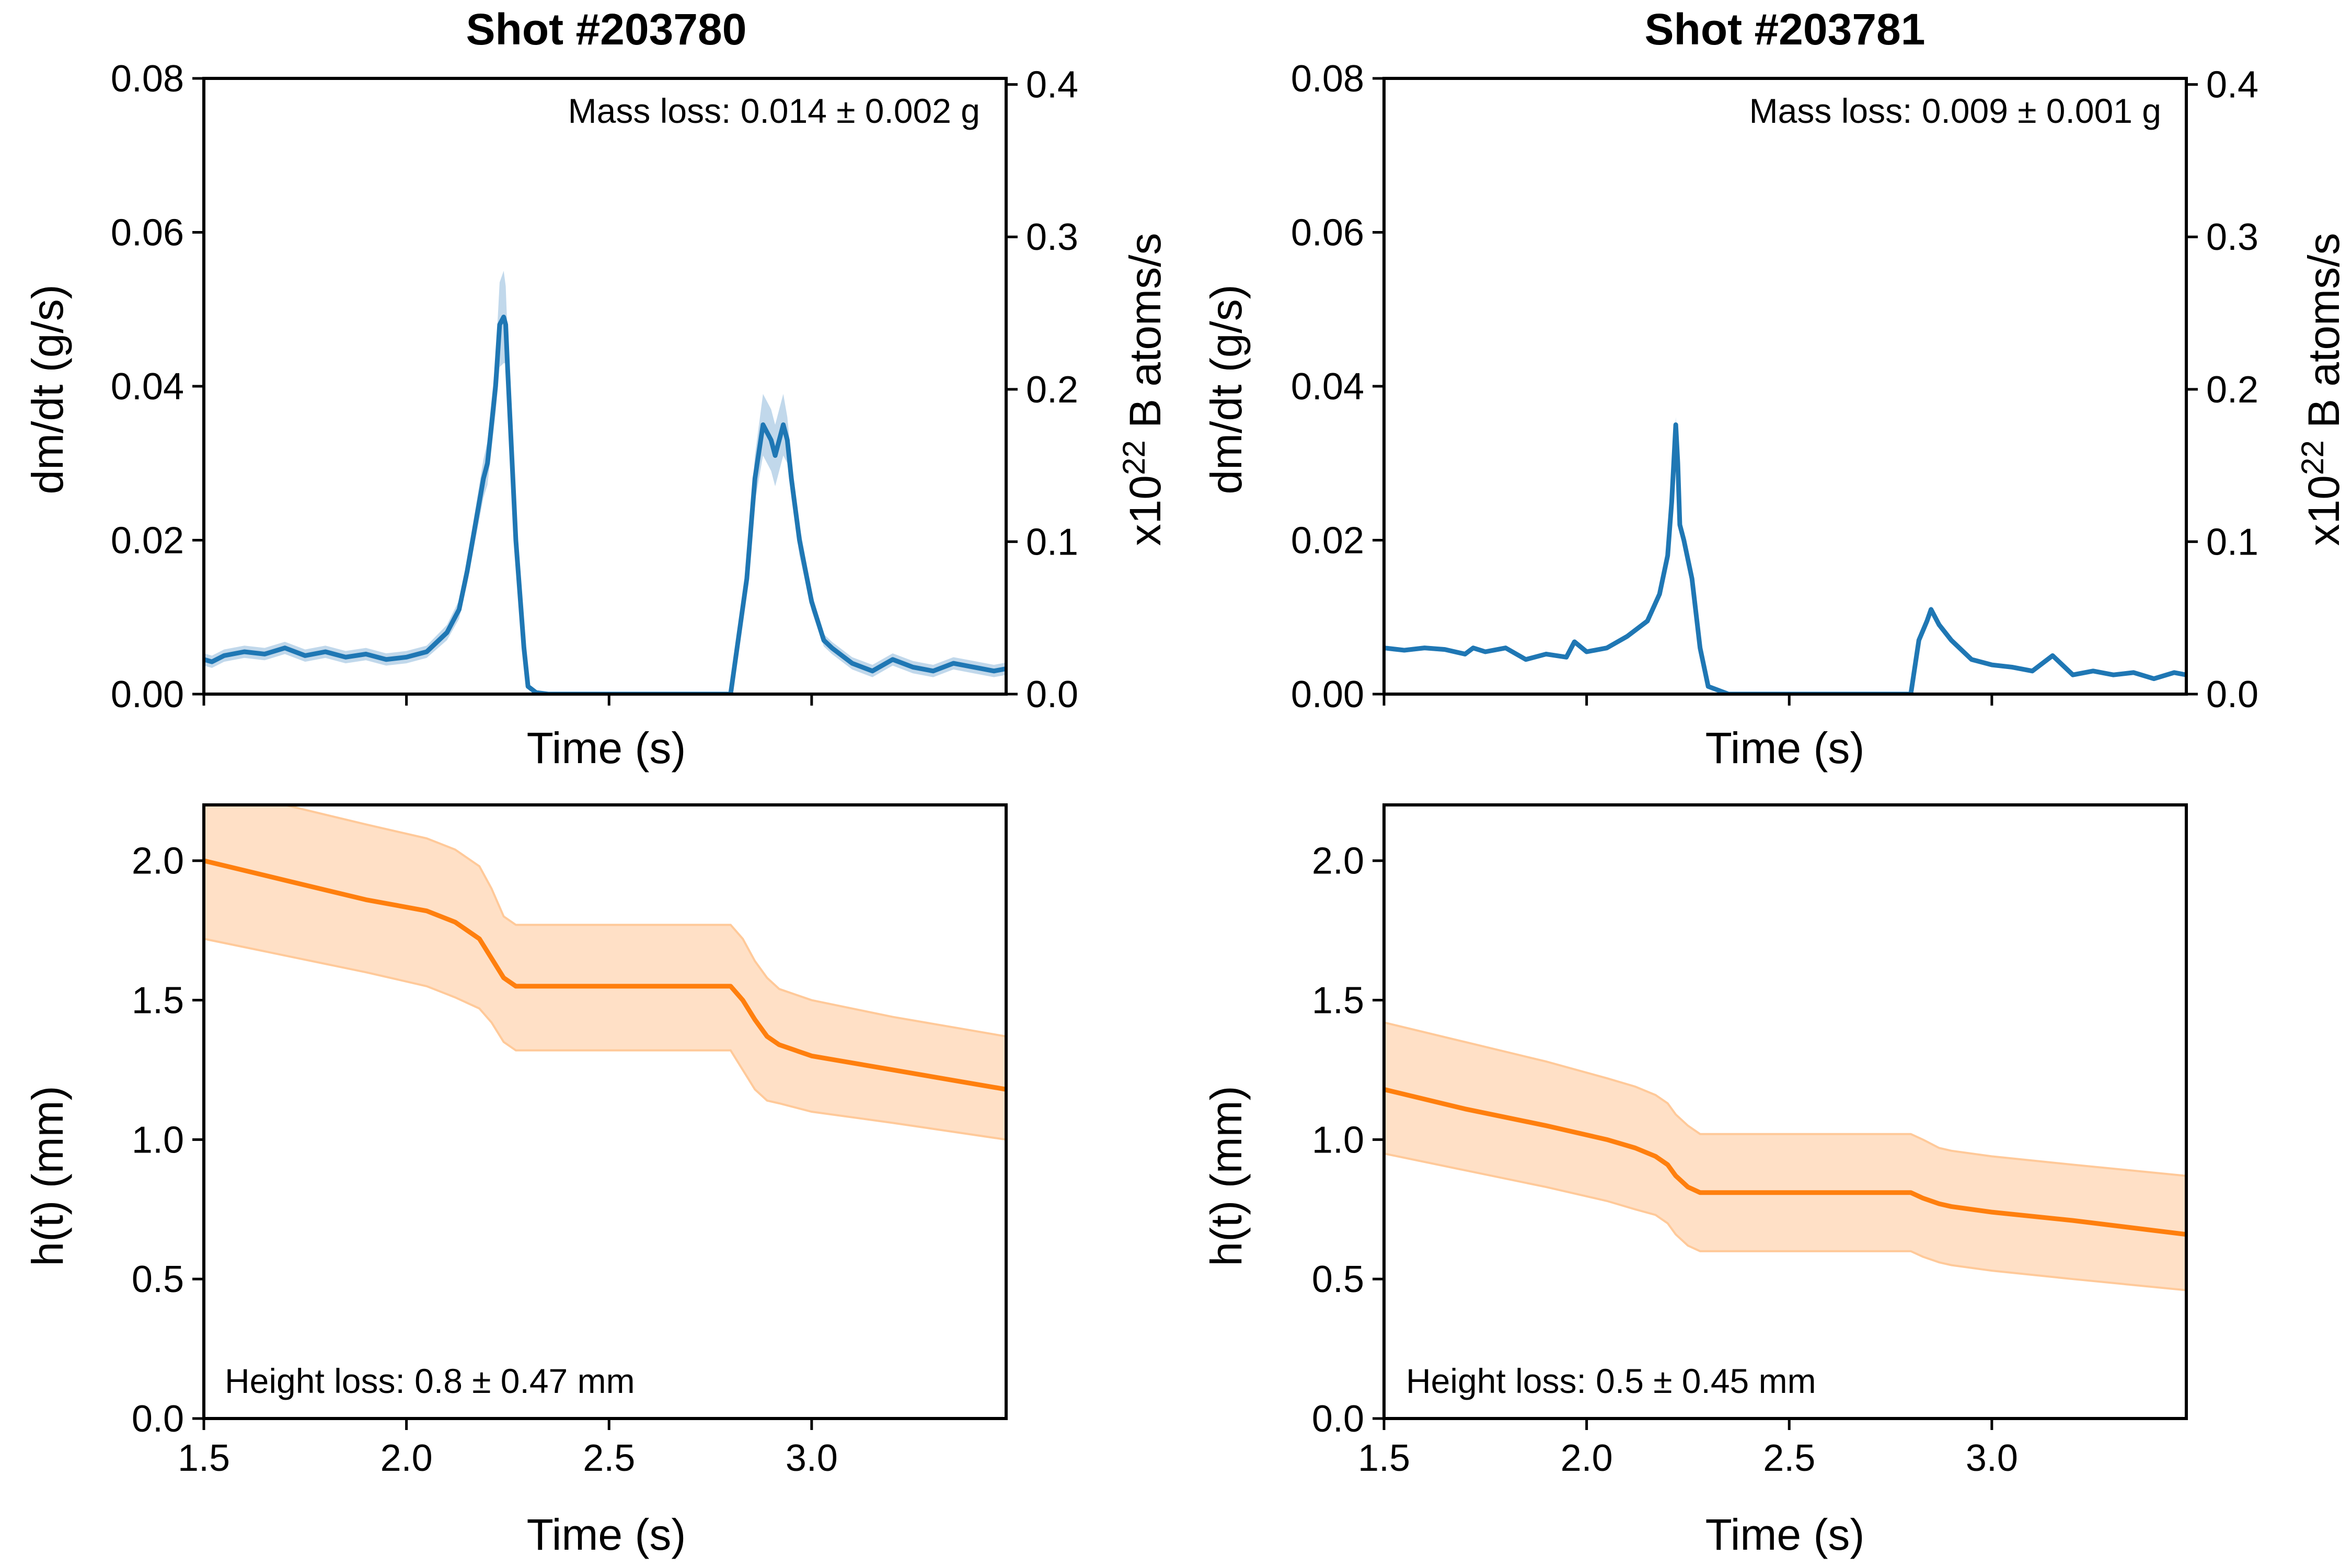 The width and height of the screenshot is (2352, 1568). I want to click on rate-ylabel-shot1: dm/dt (g/s), so click(47, 389).